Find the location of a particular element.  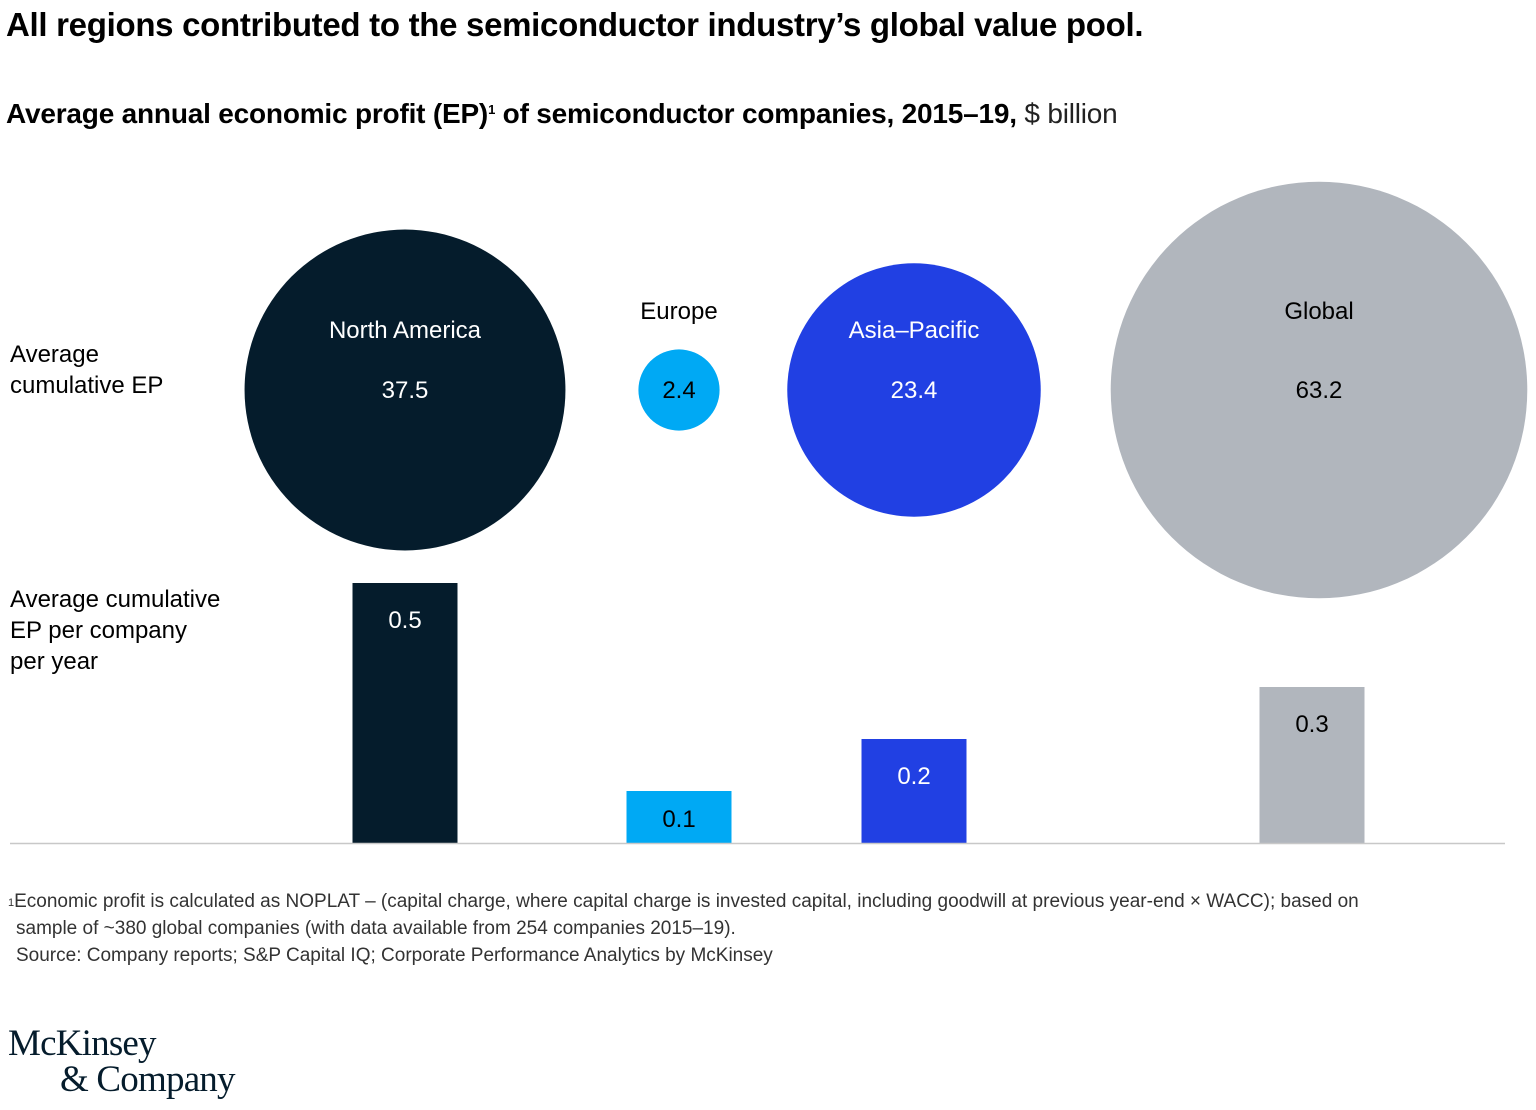

bar-europe is located at coordinates (679, 817).